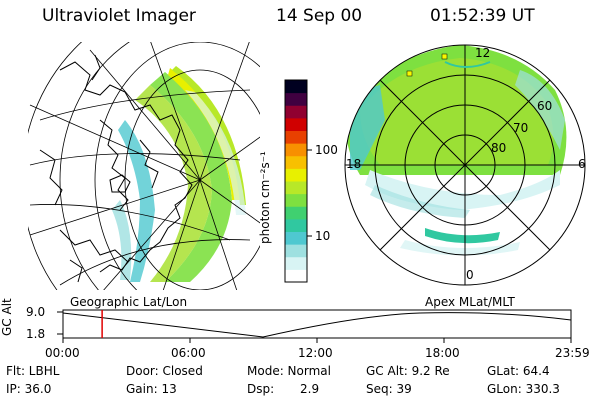  What do you see at coordinates (151, 389) in the screenshot?
I see `status-gain: Gain: 13` at bounding box center [151, 389].